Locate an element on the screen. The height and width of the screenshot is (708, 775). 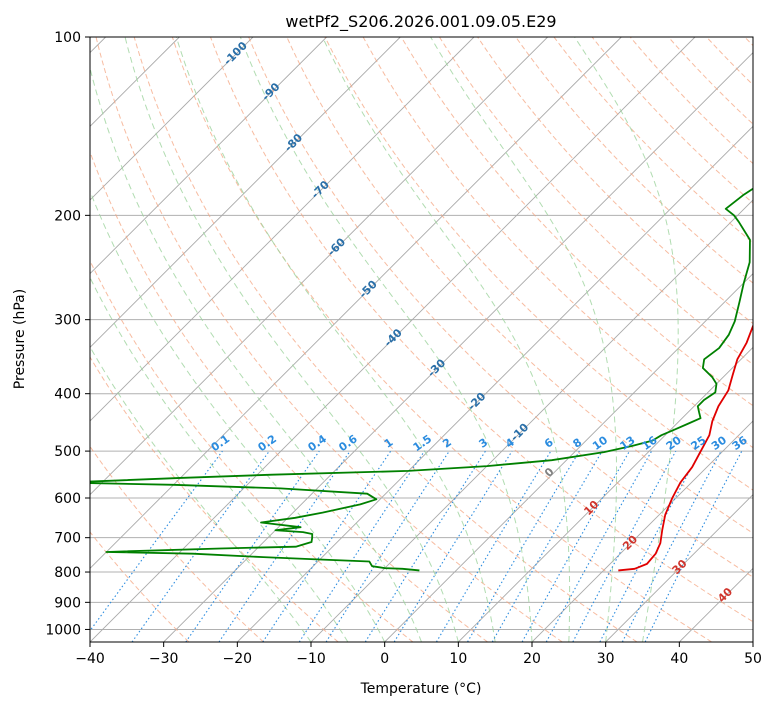
y-tick-label: 800 is located at coordinates (67, 573).